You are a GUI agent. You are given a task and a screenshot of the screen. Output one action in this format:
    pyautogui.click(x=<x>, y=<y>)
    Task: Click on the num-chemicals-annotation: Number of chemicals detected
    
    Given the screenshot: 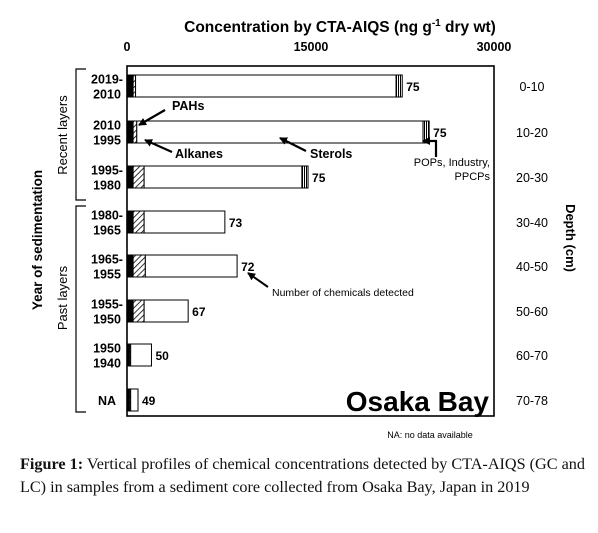 What is the action you would take?
    pyautogui.click(x=343, y=293)
    